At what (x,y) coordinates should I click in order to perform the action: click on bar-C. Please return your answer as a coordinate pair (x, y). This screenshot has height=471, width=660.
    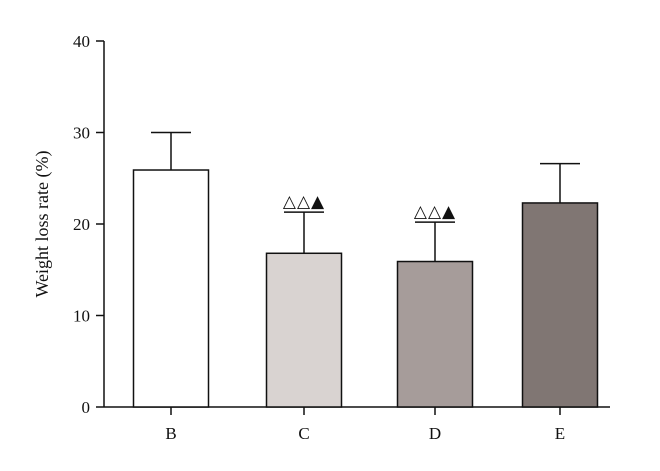
    Looking at the image, I should click on (304, 330).